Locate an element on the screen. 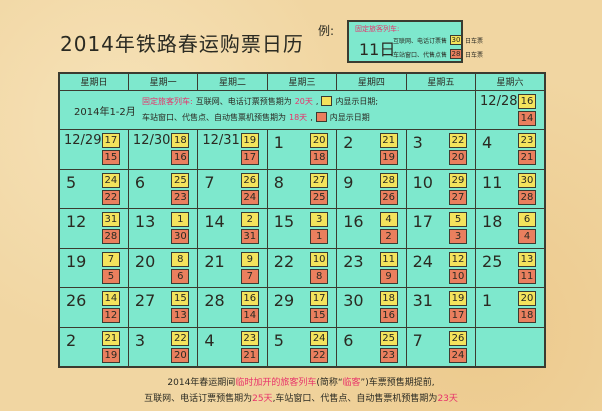 The image size is (602, 411). day-label: 11 is located at coordinates (492, 182).